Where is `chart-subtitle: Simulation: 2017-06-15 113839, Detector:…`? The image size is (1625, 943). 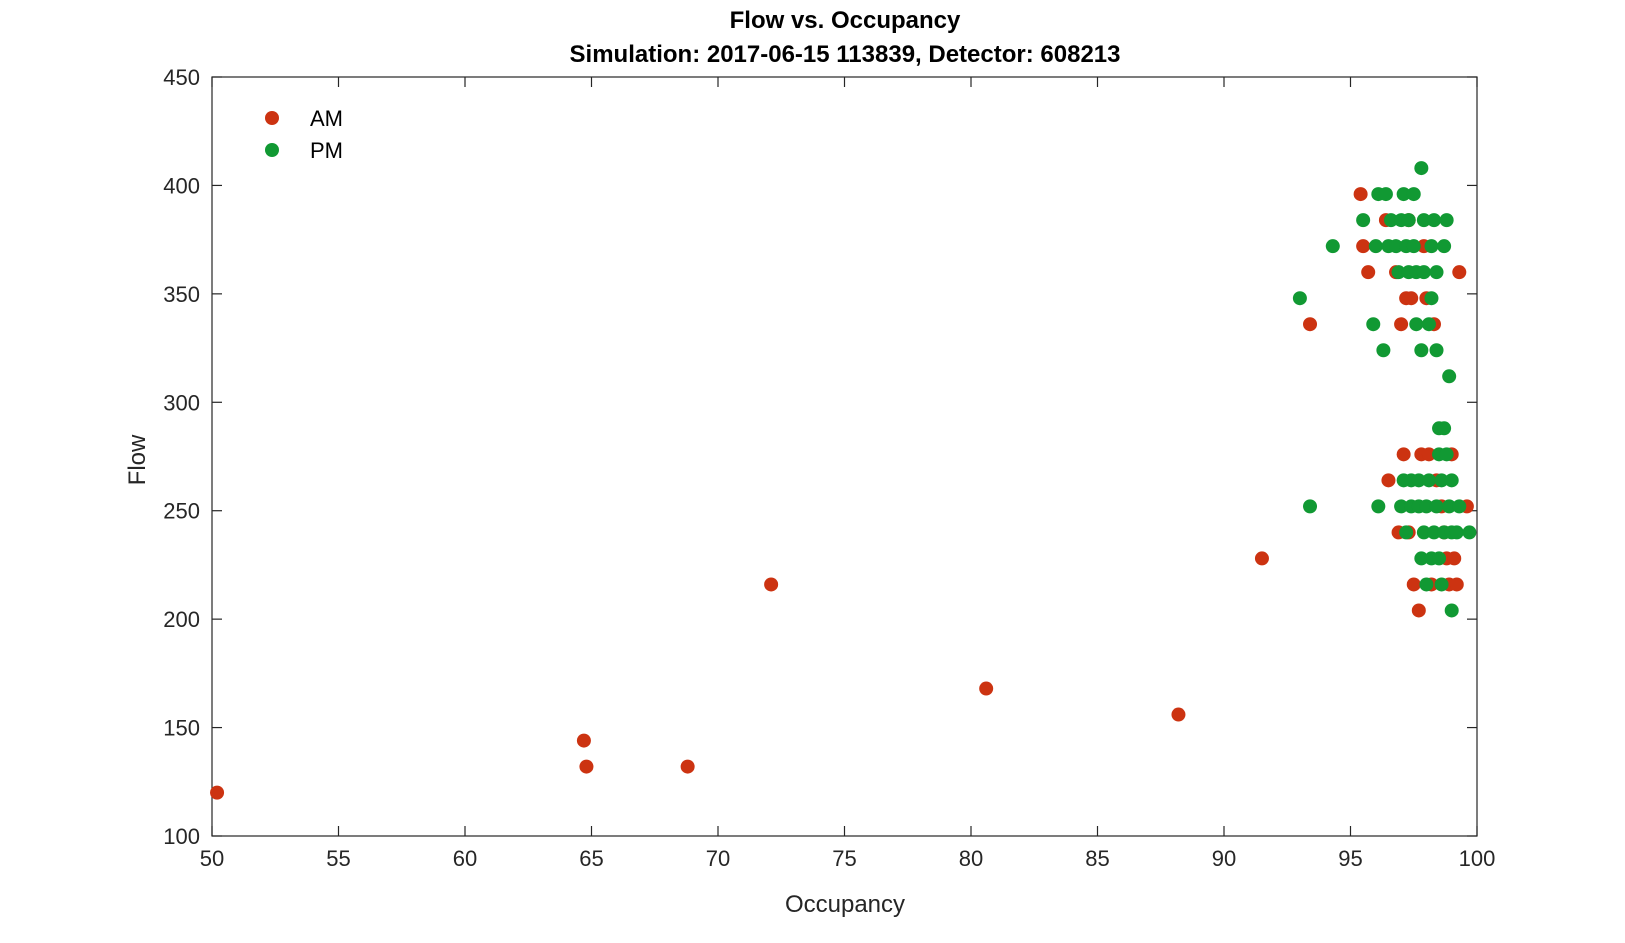
chart-subtitle: Simulation: 2017-06-15 113839, Detector:… is located at coordinates (845, 54).